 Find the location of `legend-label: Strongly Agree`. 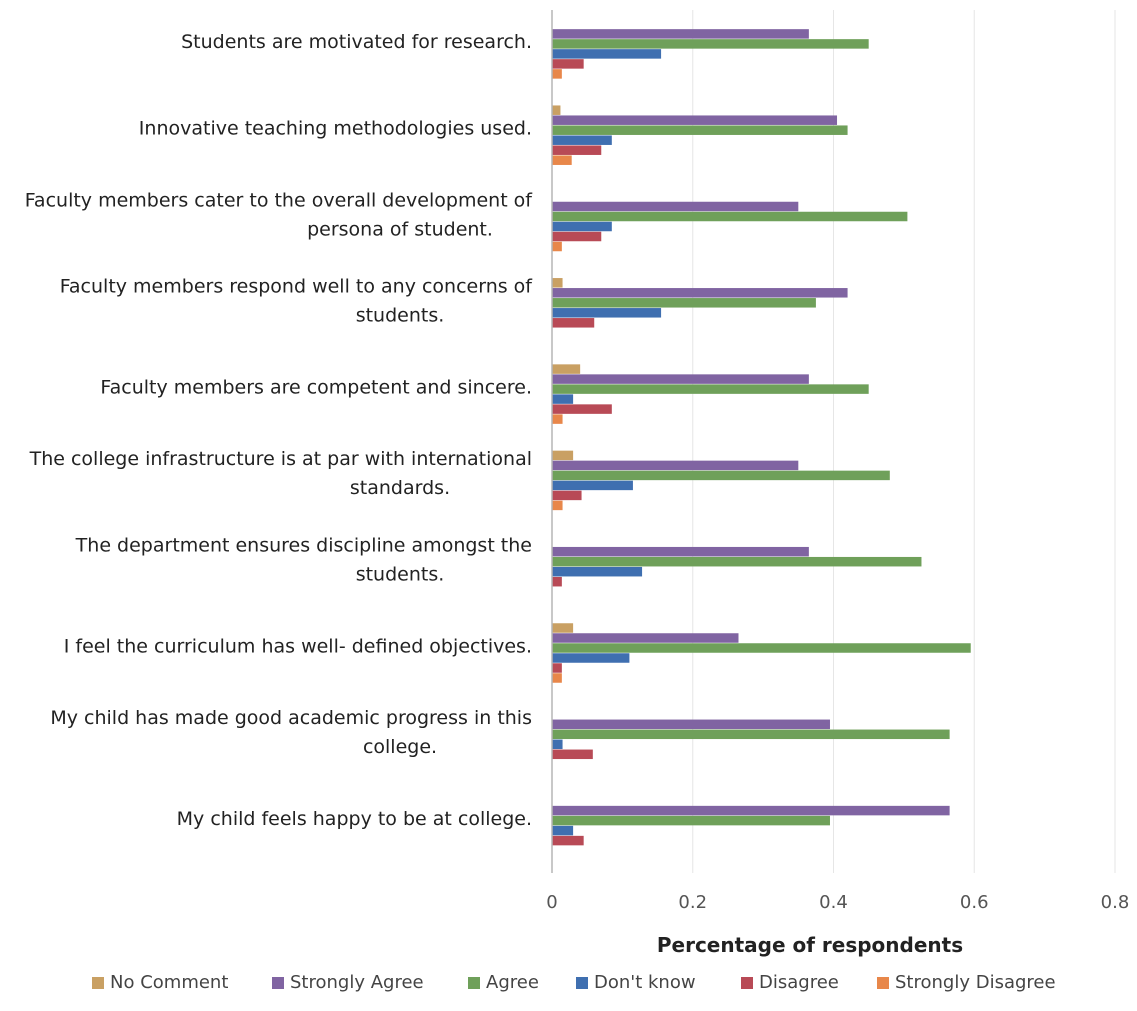

legend-label: Strongly Agree is located at coordinates (357, 982).